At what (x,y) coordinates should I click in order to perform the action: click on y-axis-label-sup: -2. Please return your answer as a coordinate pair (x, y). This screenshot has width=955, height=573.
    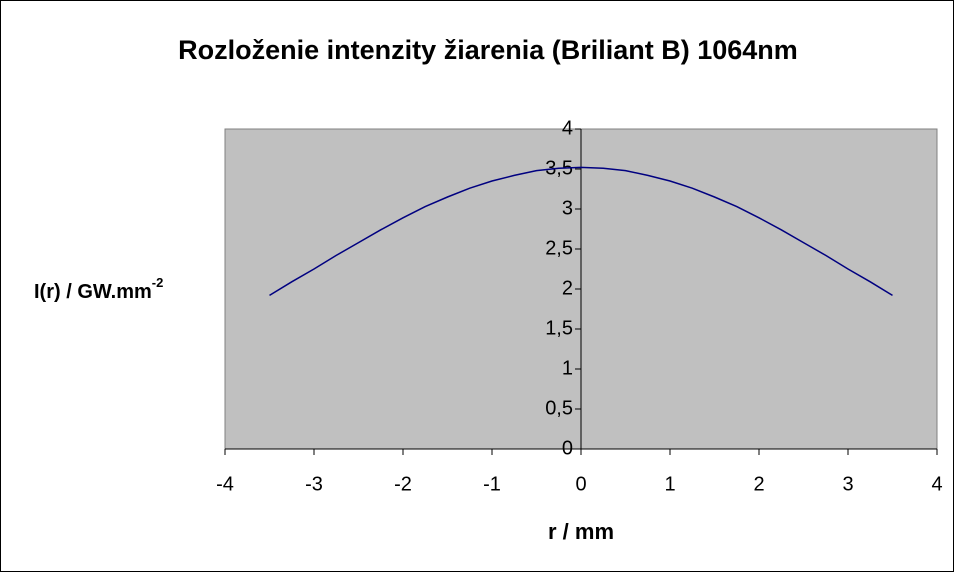
    Looking at the image, I should click on (158, 282).